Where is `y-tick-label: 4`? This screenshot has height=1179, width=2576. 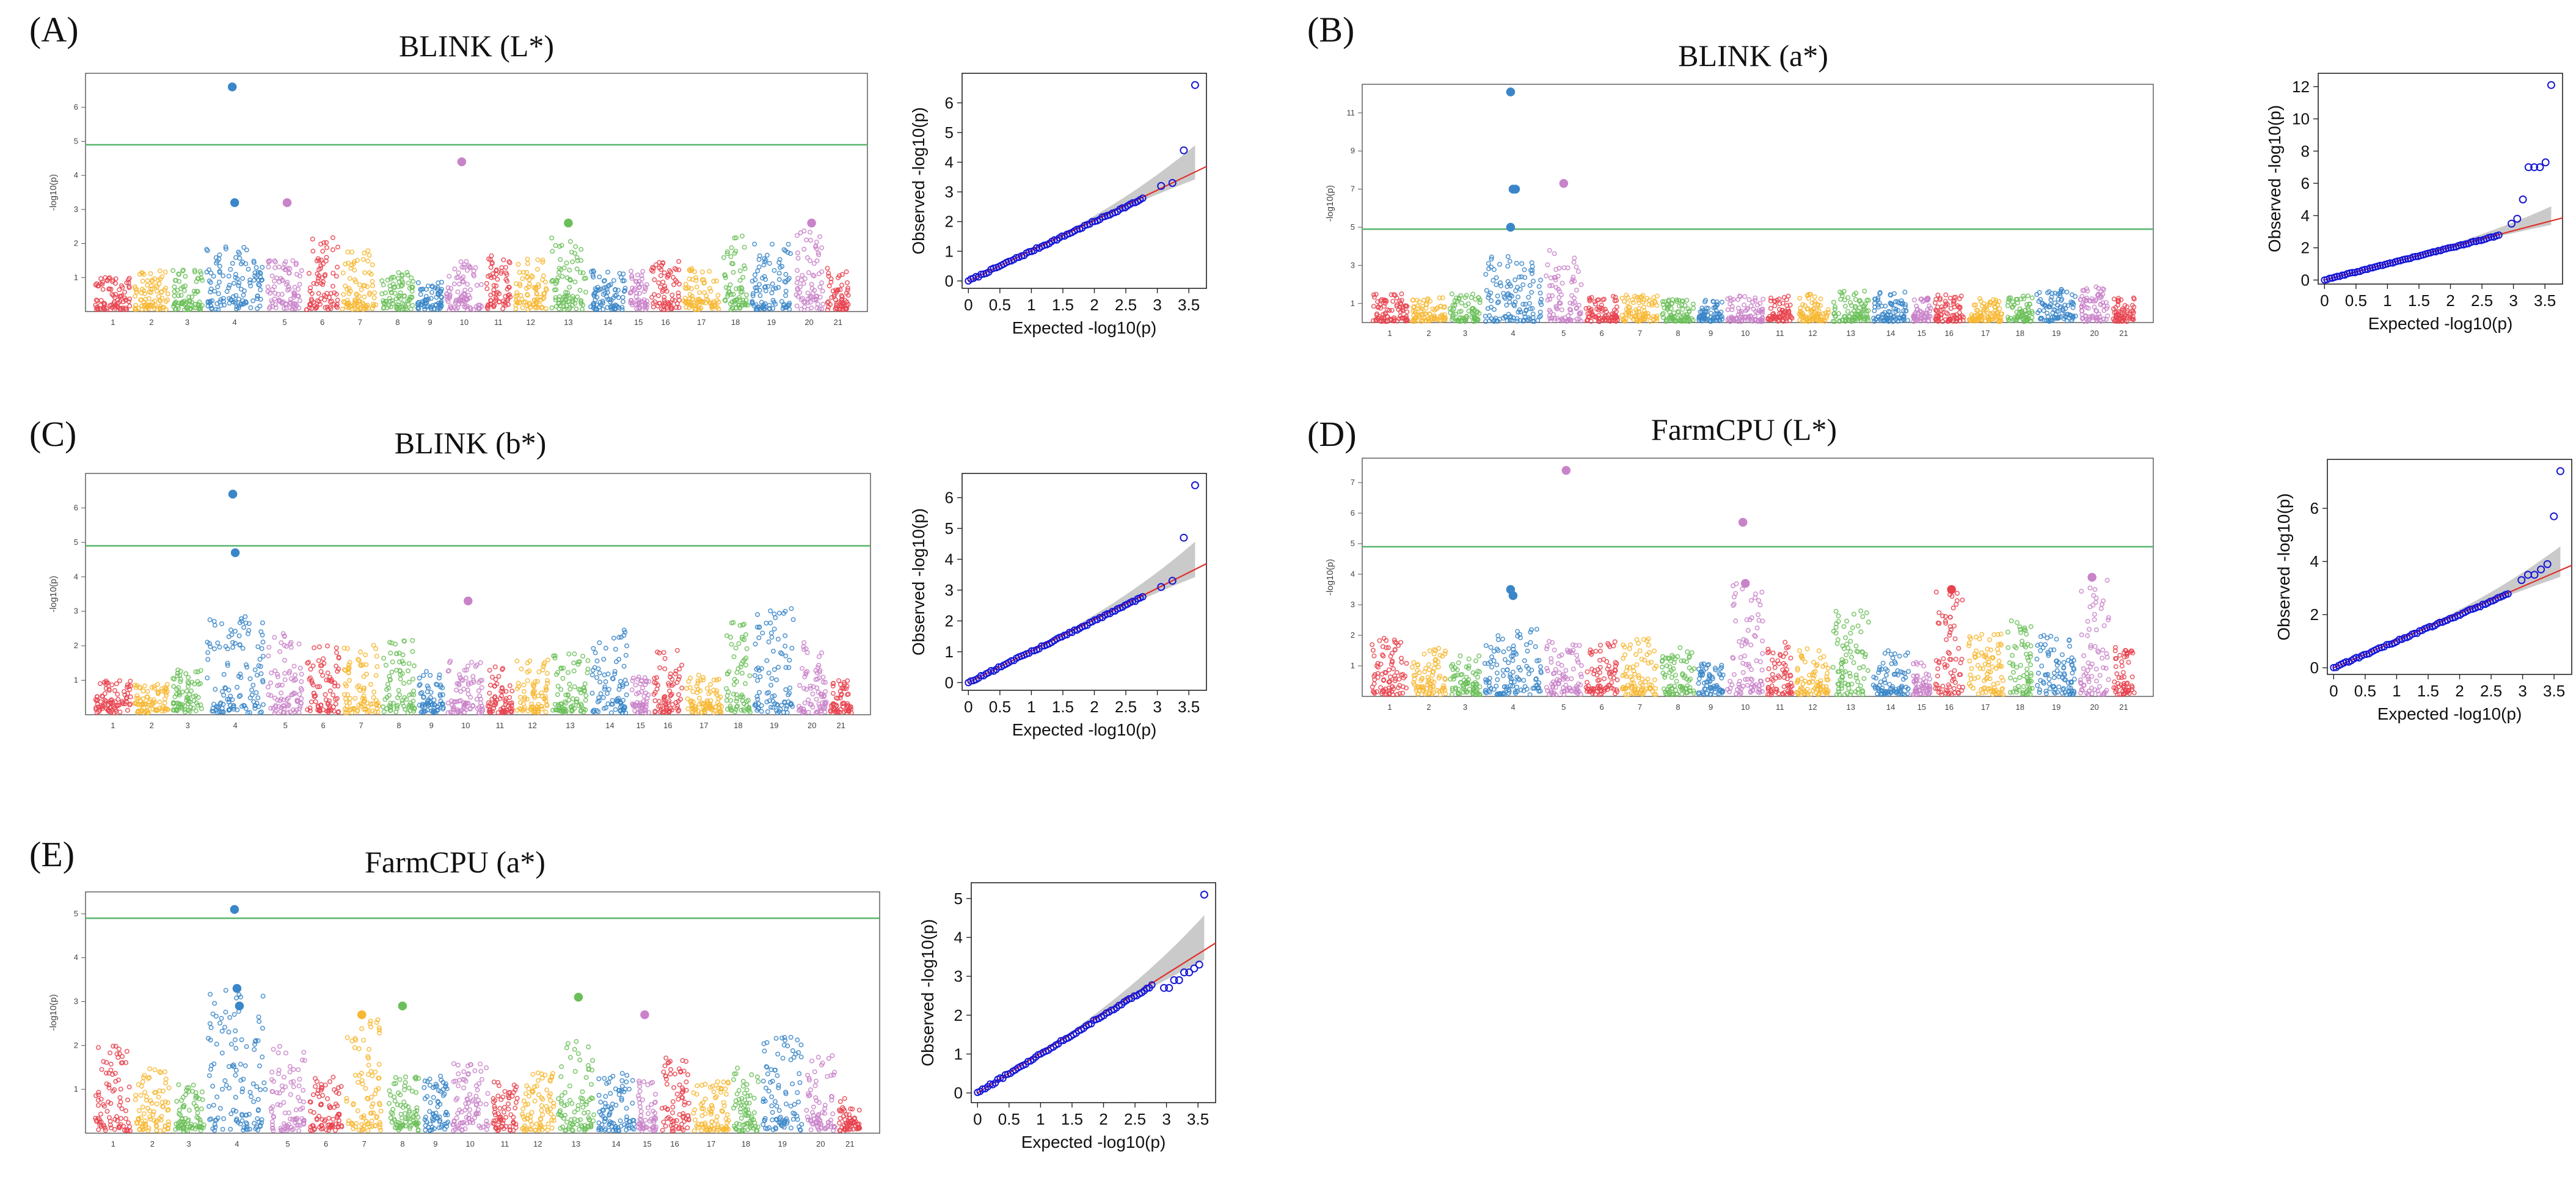
y-tick-label: 4 is located at coordinates (76, 175).